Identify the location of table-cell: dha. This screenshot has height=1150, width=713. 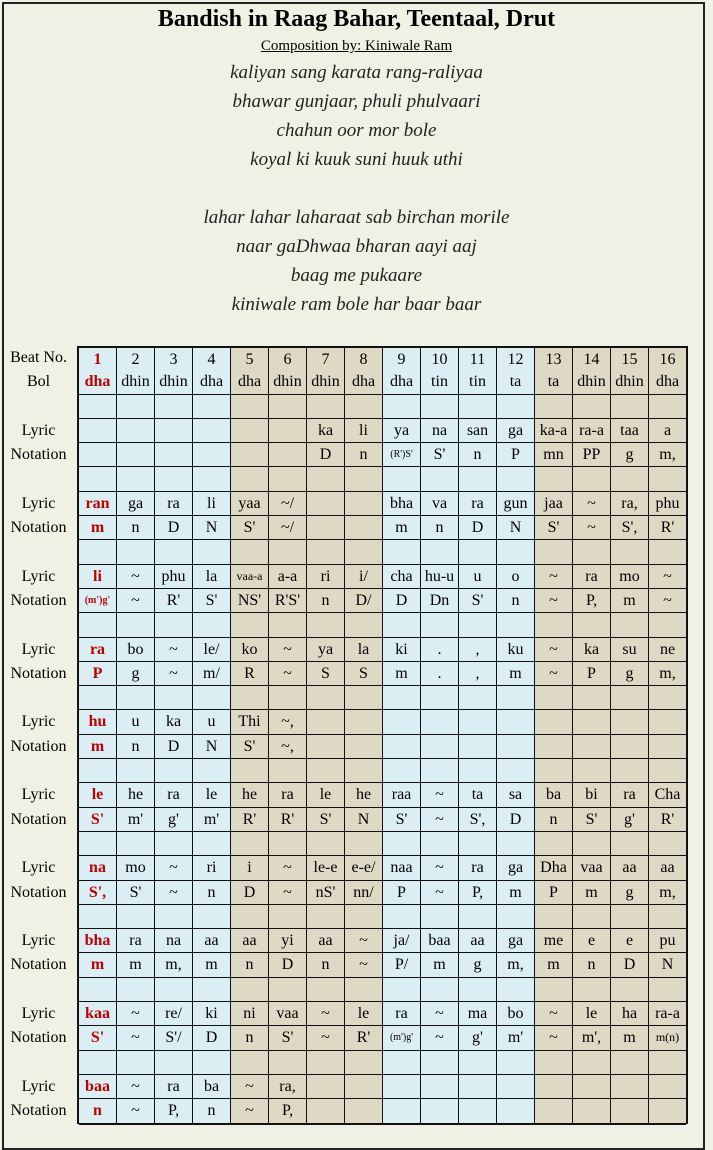
(212, 382).